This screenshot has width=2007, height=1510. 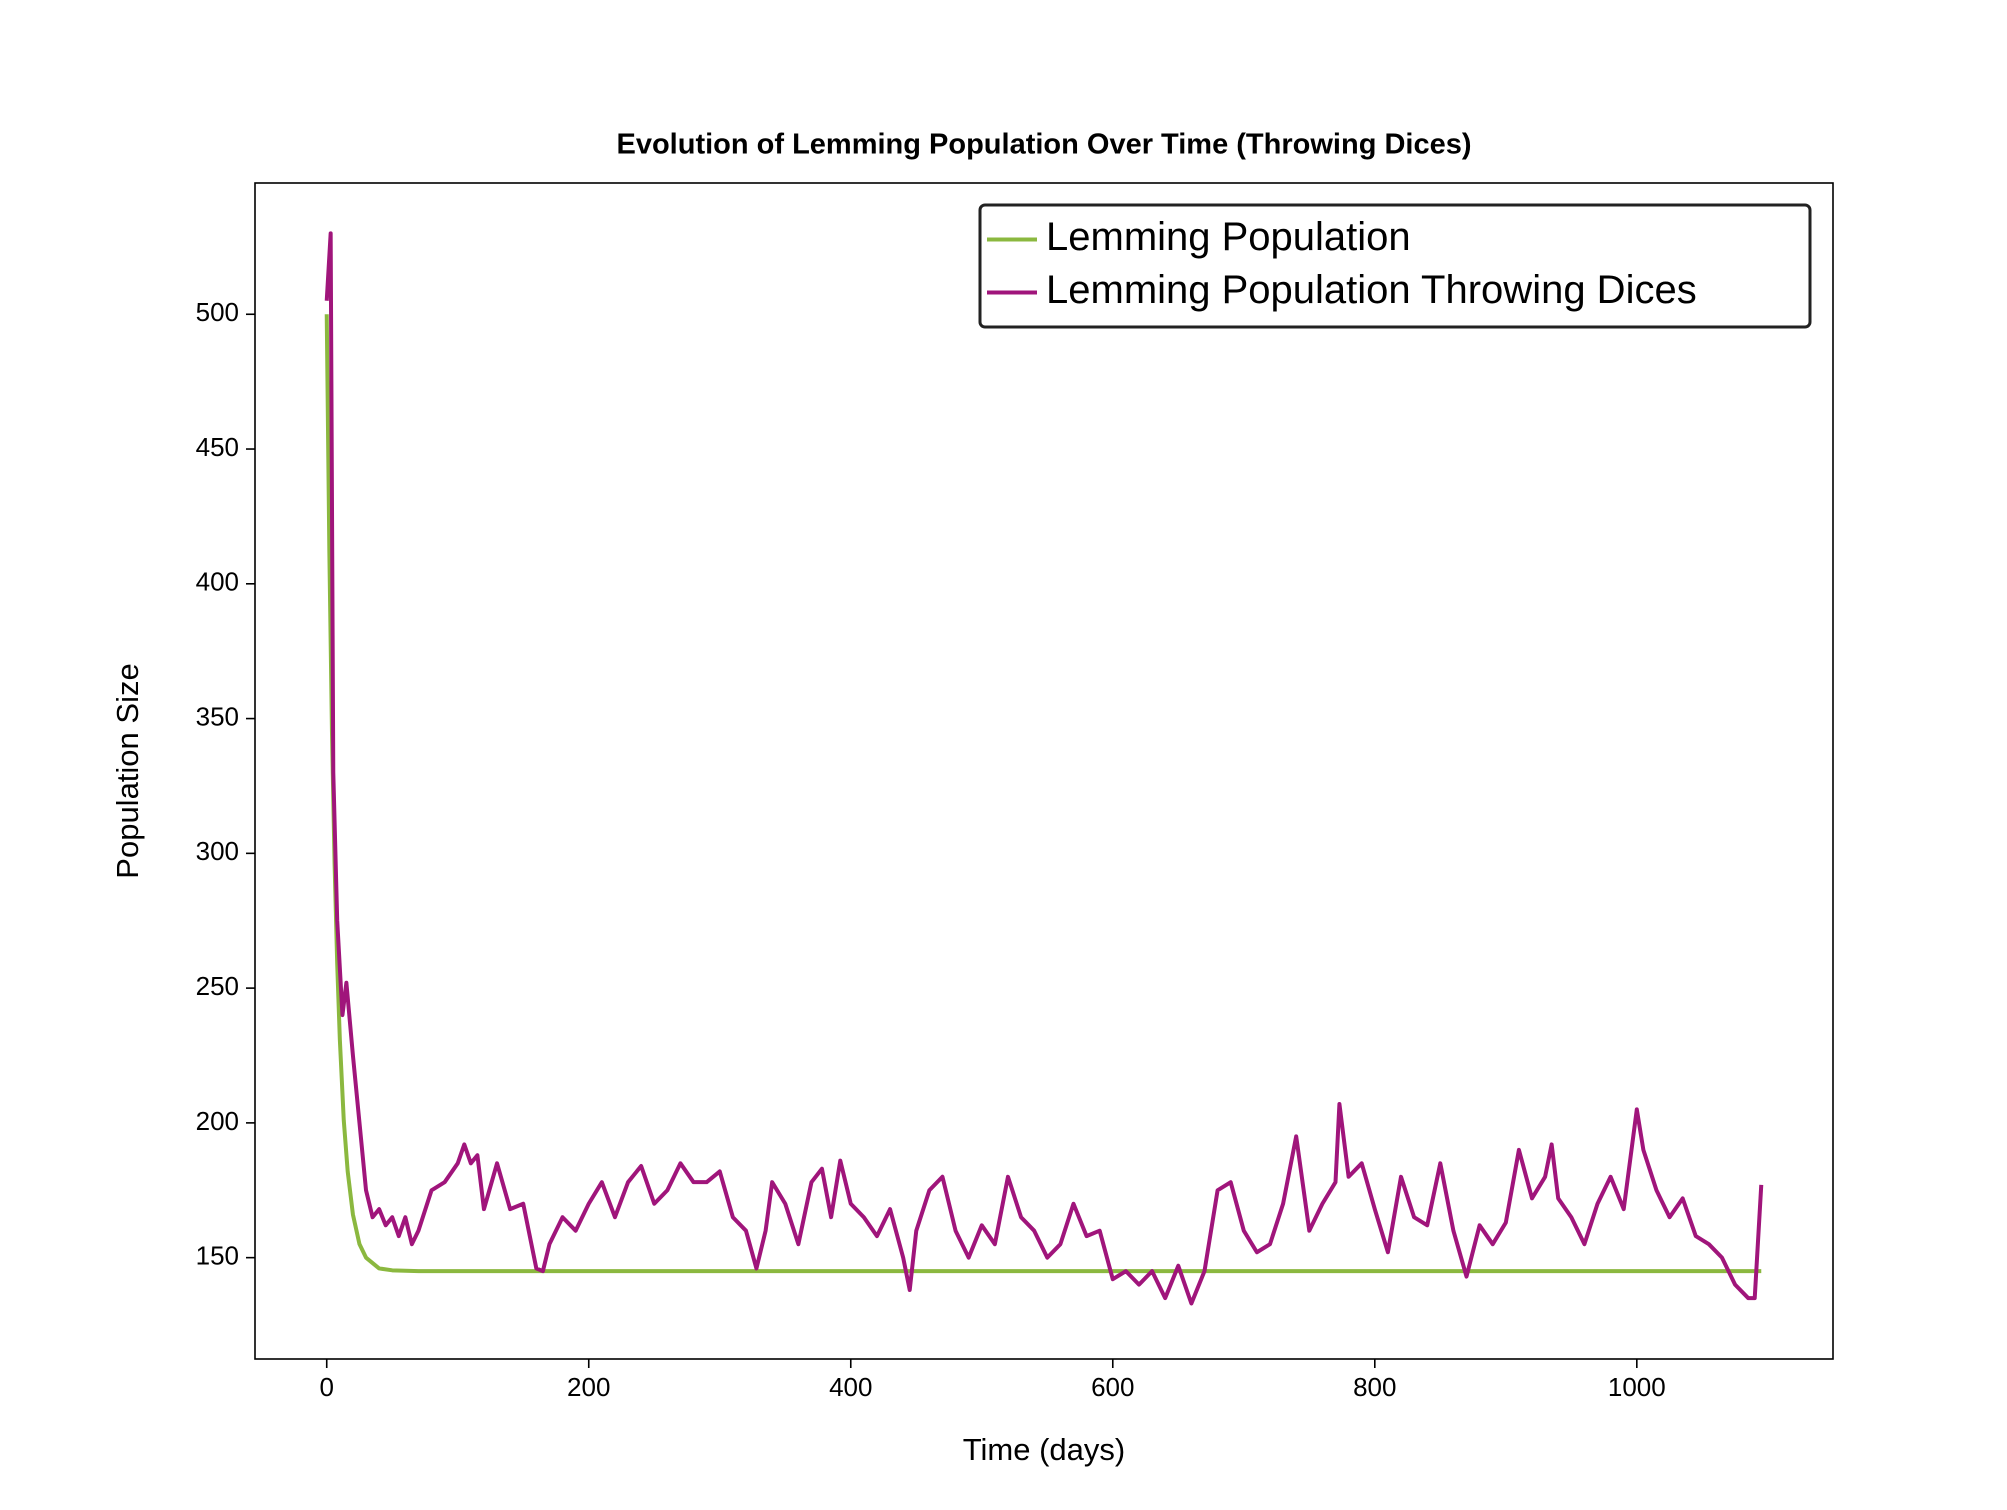 I want to click on y-tick-label: 200, so click(x=217, y=1121).